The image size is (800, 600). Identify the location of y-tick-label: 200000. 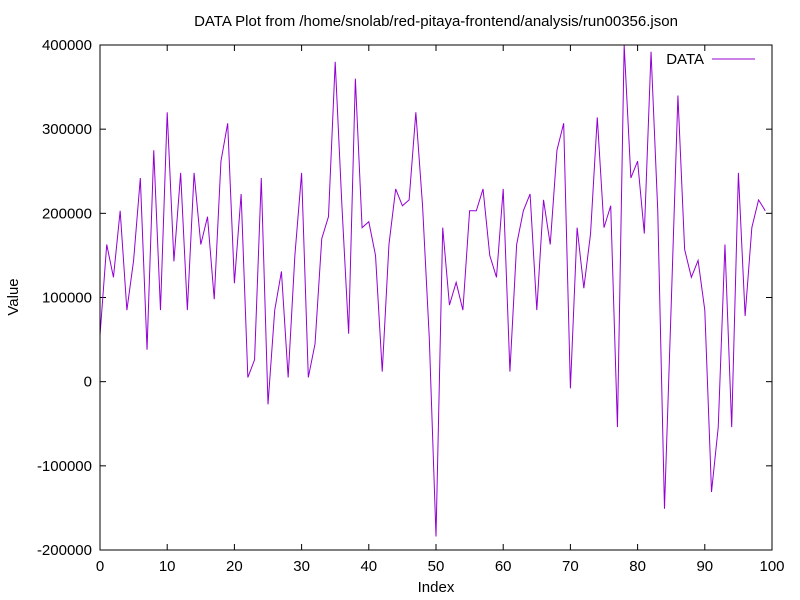
(67, 213).